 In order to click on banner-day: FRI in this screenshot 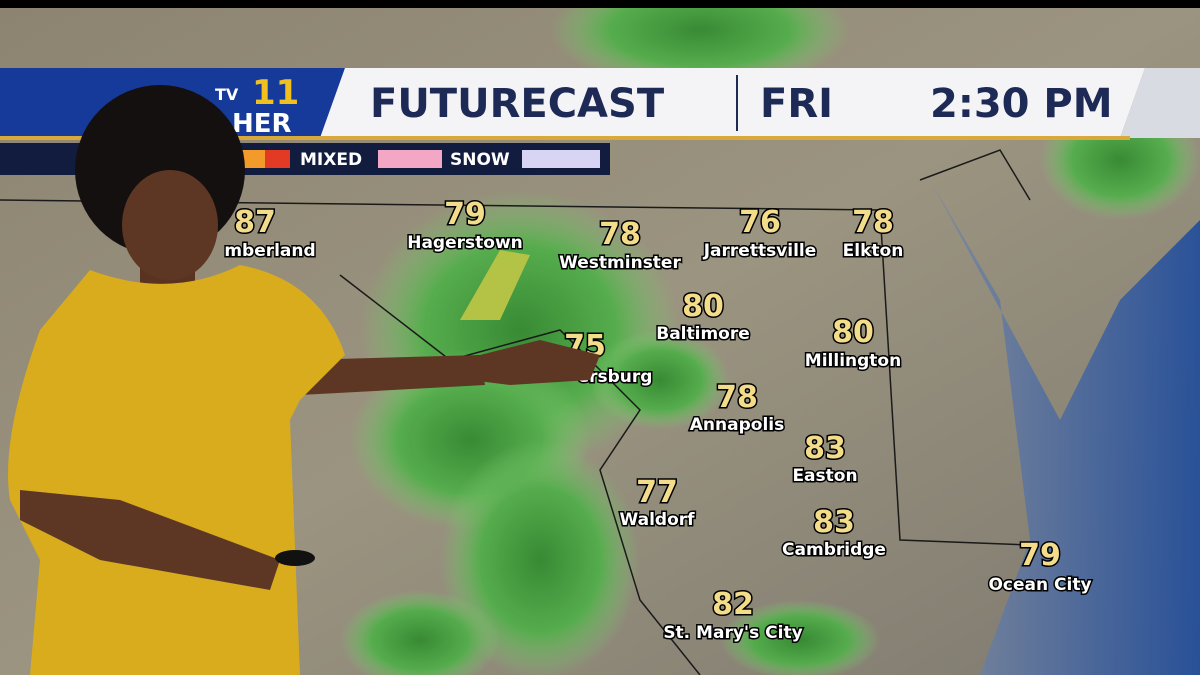, I will do `click(796, 104)`.